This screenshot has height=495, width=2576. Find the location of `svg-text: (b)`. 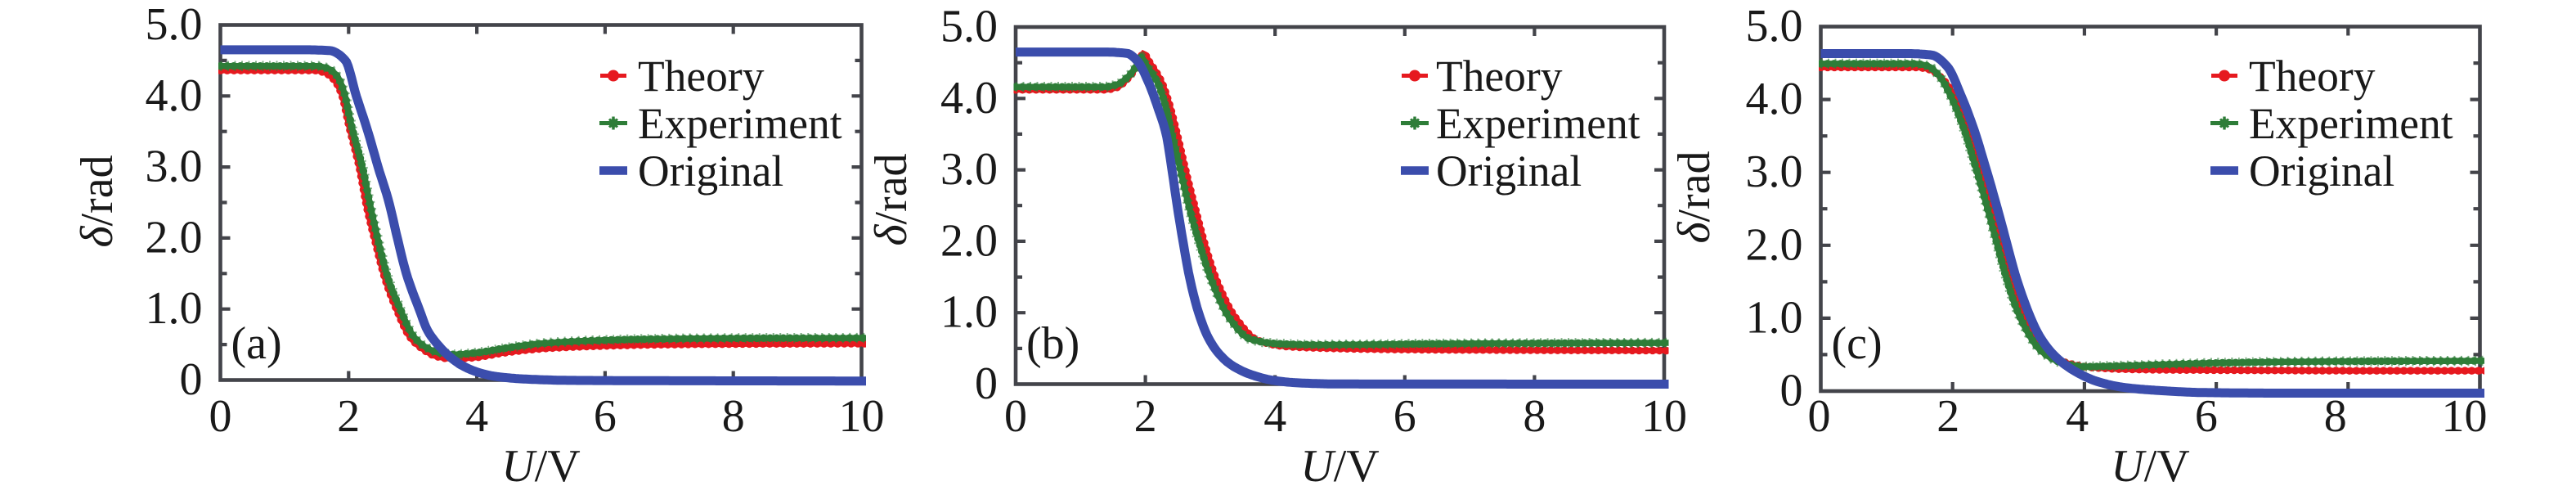

svg-text: (b) is located at coordinates (1052, 344).